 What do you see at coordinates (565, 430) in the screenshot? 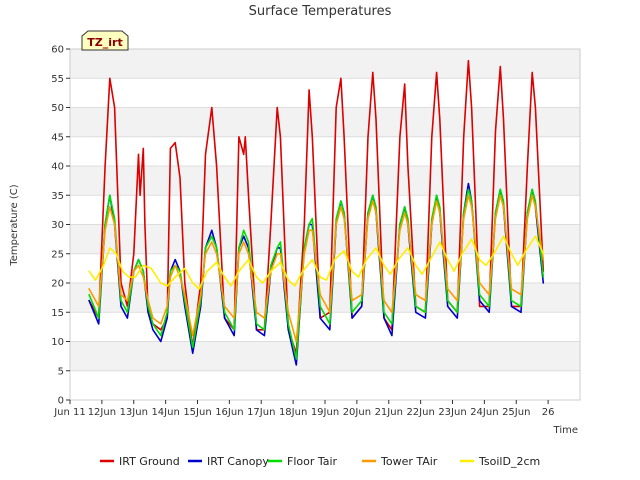
I see `x-axis-label: Time` at bounding box center [565, 430].